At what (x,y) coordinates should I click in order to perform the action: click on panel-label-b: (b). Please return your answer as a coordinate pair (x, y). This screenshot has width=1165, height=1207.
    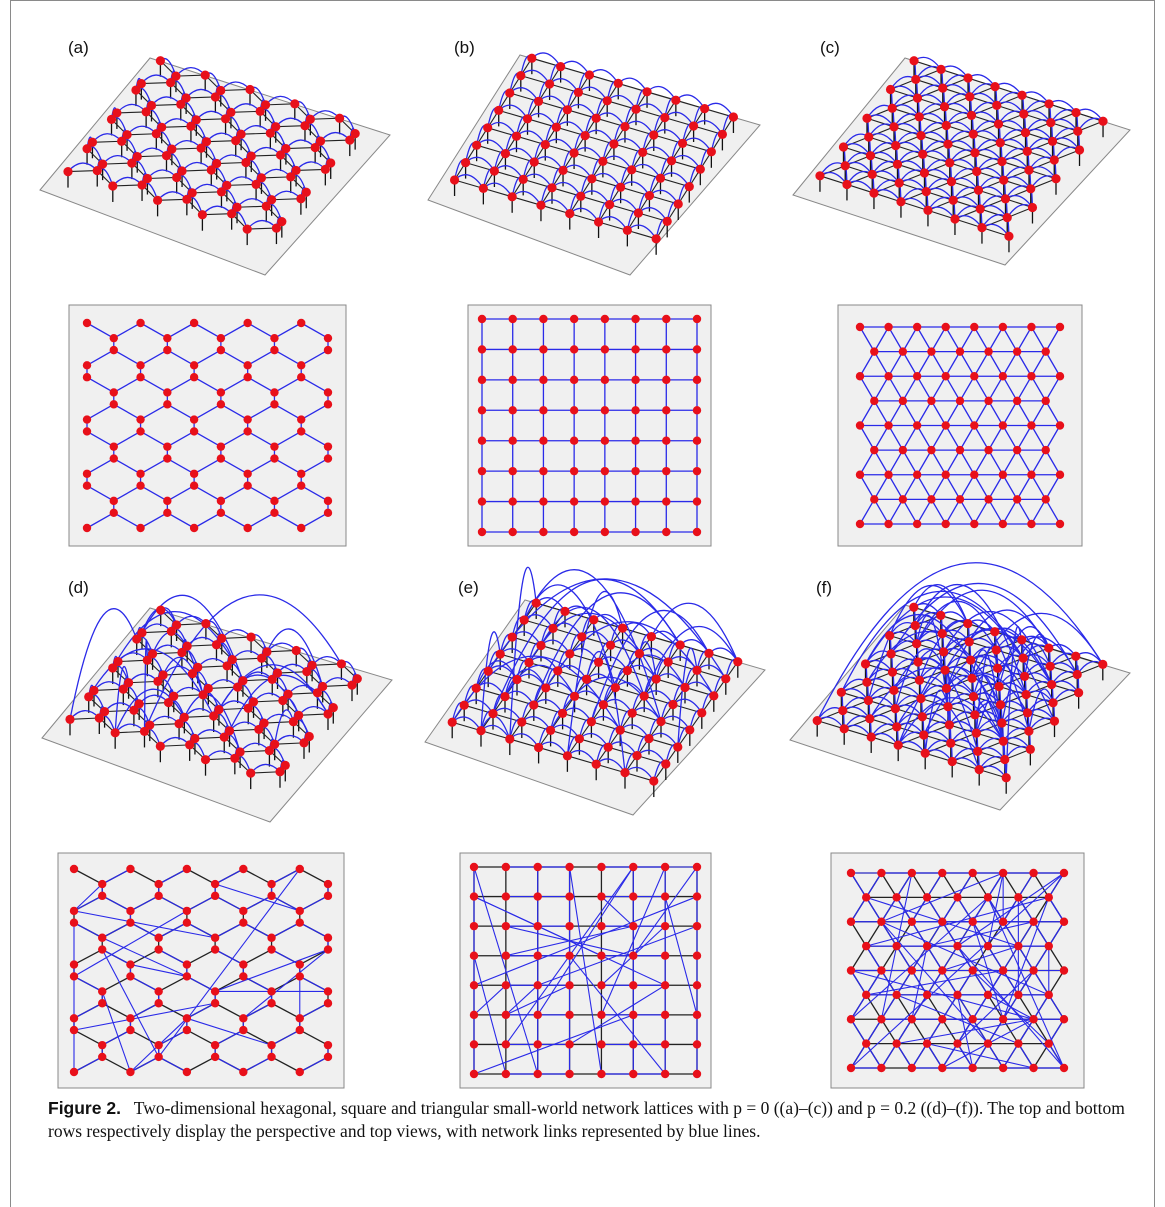
    Looking at the image, I should click on (464, 47).